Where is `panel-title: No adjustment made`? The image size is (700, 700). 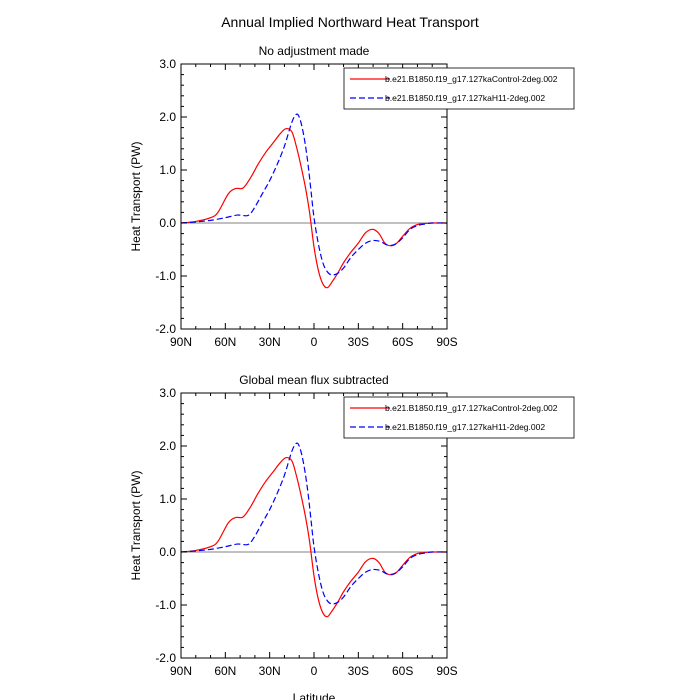
panel-title: No adjustment made is located at coordinates (314, 51).